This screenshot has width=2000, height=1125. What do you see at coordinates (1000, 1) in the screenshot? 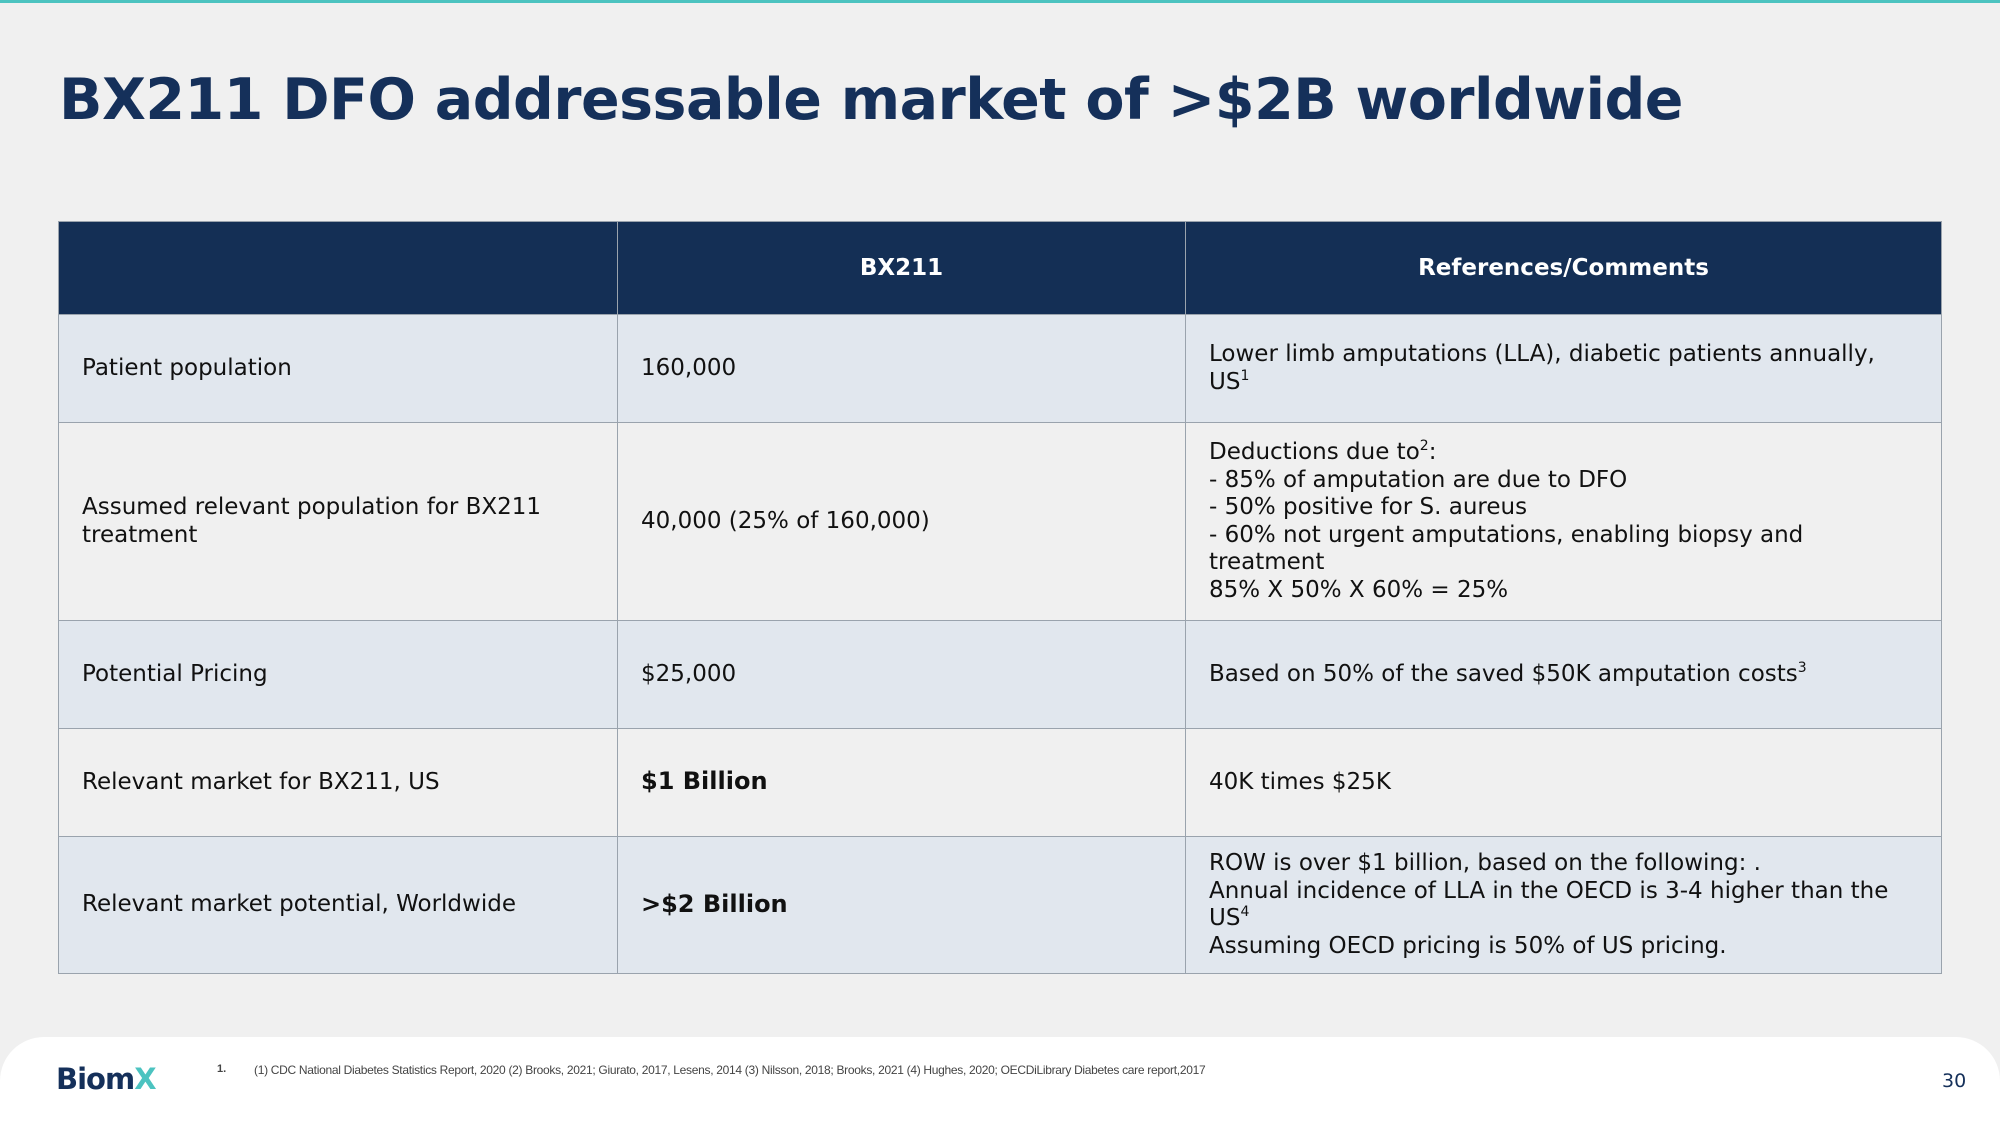
I see `top-accent-line` at bounding box center [1000, 1].